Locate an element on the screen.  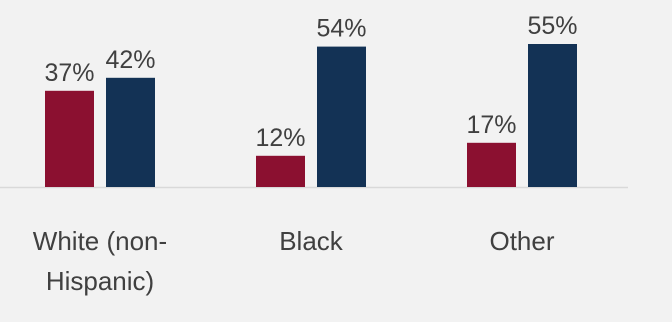
data-label-1-1: 54% is located at coordinates (341, 29).